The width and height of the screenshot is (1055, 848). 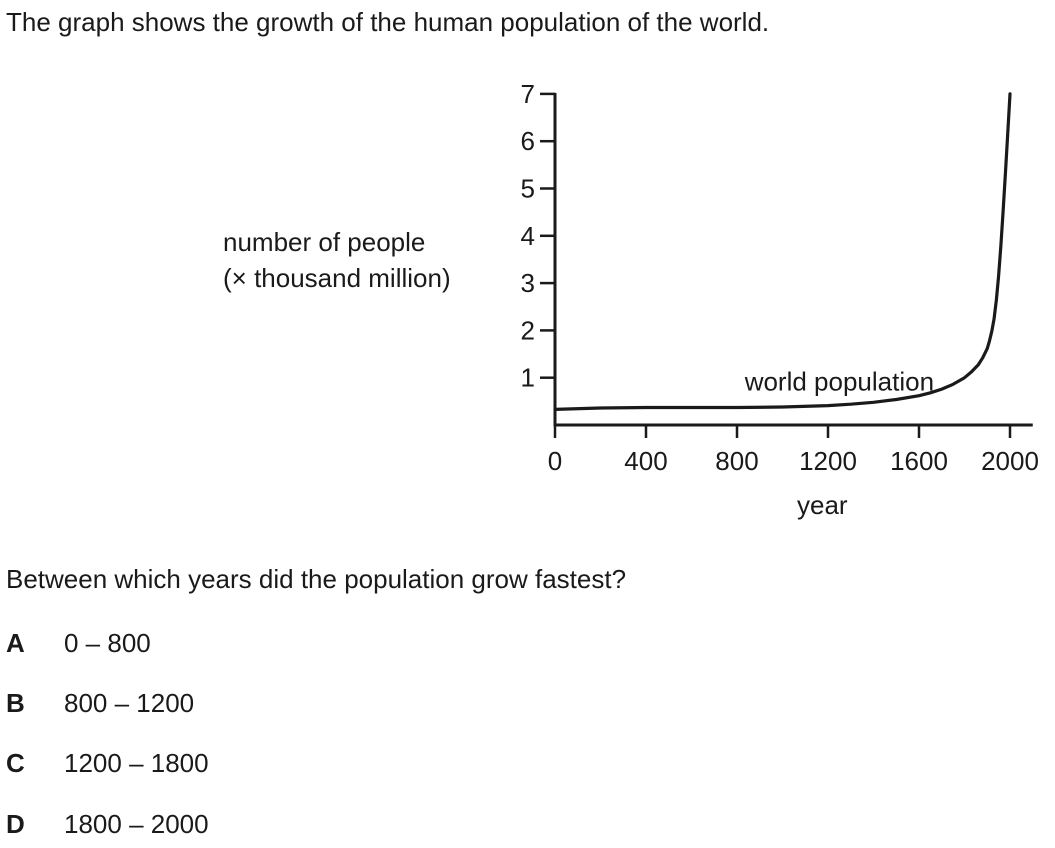 I want to click on y-tick-label-6: 6, so click(x=528, y=141).